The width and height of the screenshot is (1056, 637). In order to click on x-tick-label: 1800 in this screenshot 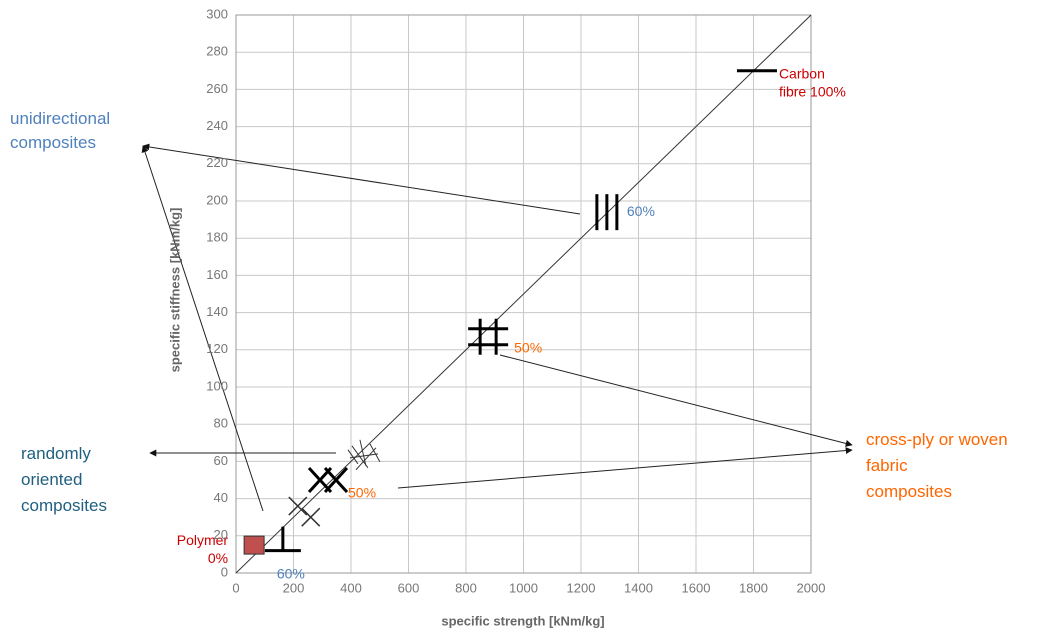, I will do `click(753, 587)`.